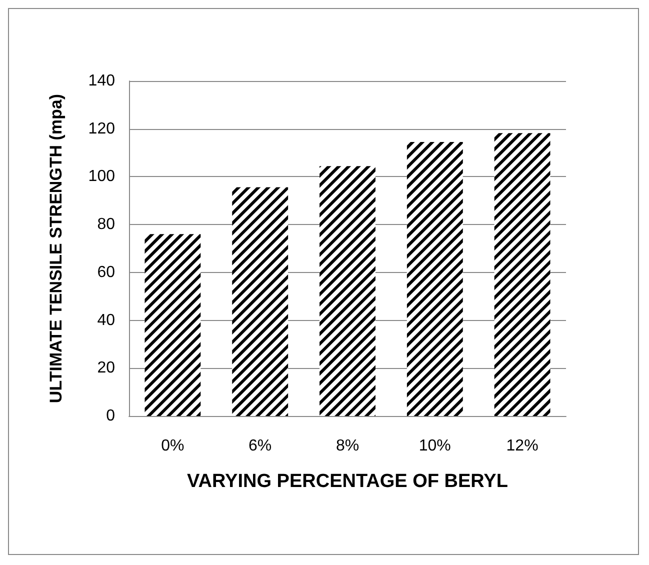  I want to click on y-axis-title: ULTIMATE TENSILE STRENGTH (mpa), so click(56, 249).